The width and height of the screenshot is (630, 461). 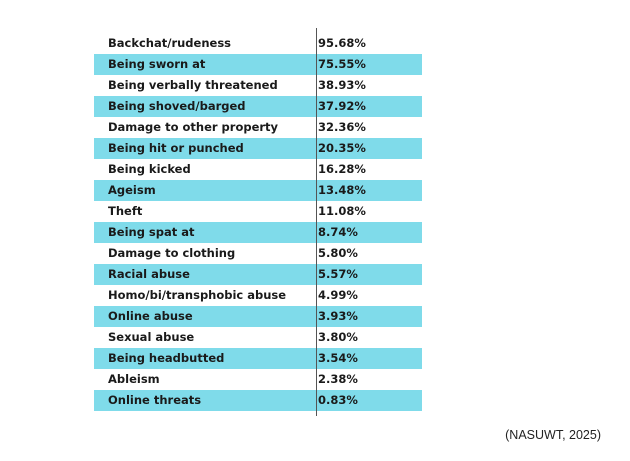 I want to click on table-row: Backchat/rudeness 95.68%, so click(x=258, y=43).